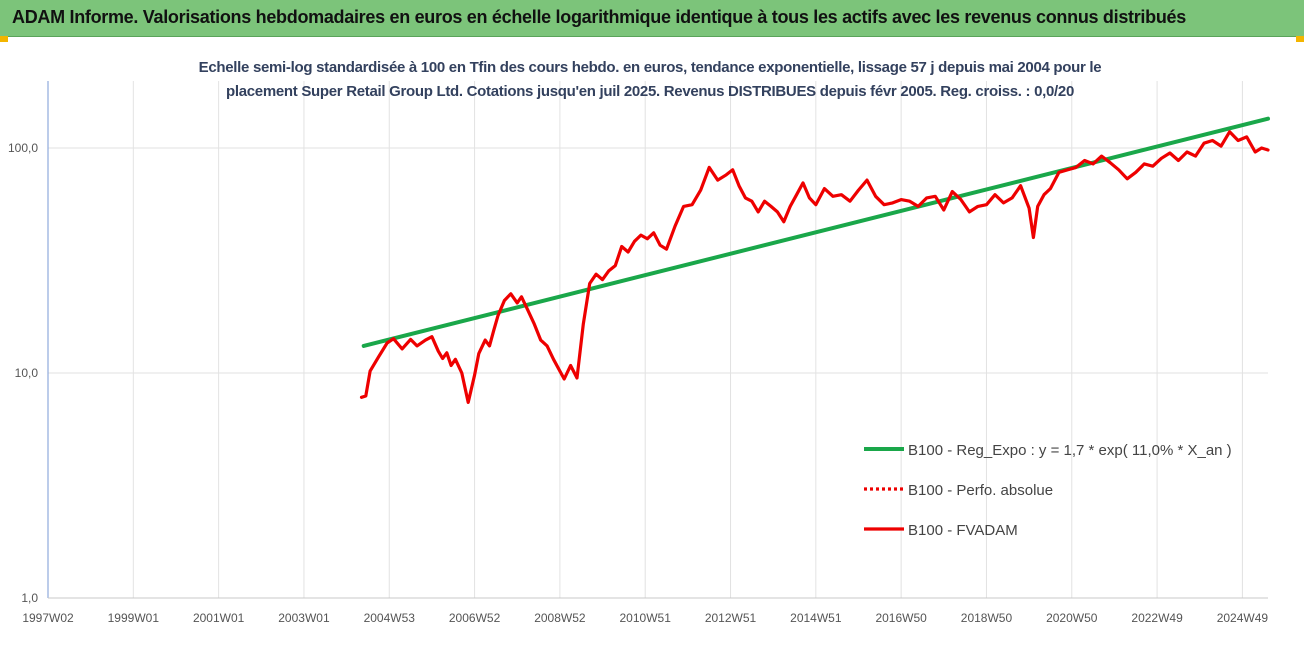 This screenshot has height=657, width=1304. I want to click on legend-item-fvadam-label: B100 - FVADAM, so click(963, 530).